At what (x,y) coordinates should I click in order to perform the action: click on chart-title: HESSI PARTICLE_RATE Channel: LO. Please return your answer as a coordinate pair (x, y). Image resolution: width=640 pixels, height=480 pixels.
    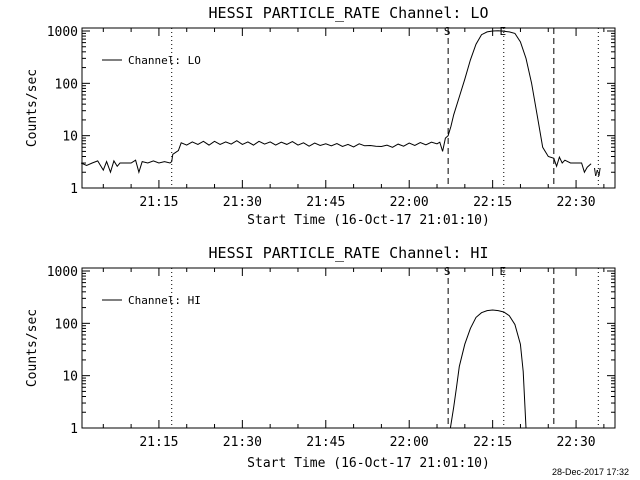
    Looking at the image, I should click on (349, 13).